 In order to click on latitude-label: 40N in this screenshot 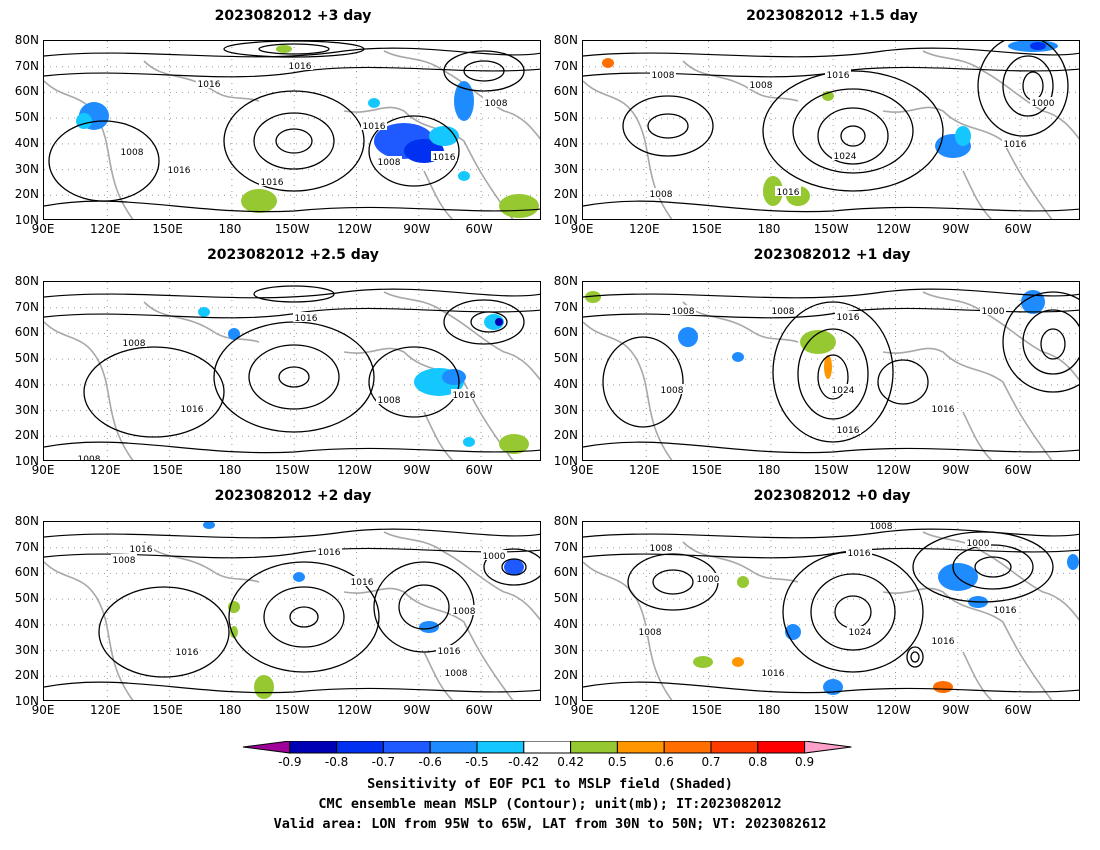, I will do `click(26, 142)`.